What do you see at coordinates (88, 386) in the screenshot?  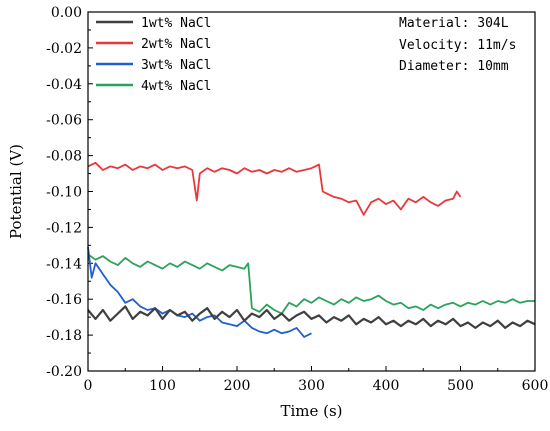 I see `x-tick-label: 0` at bounding box center [88, 386].